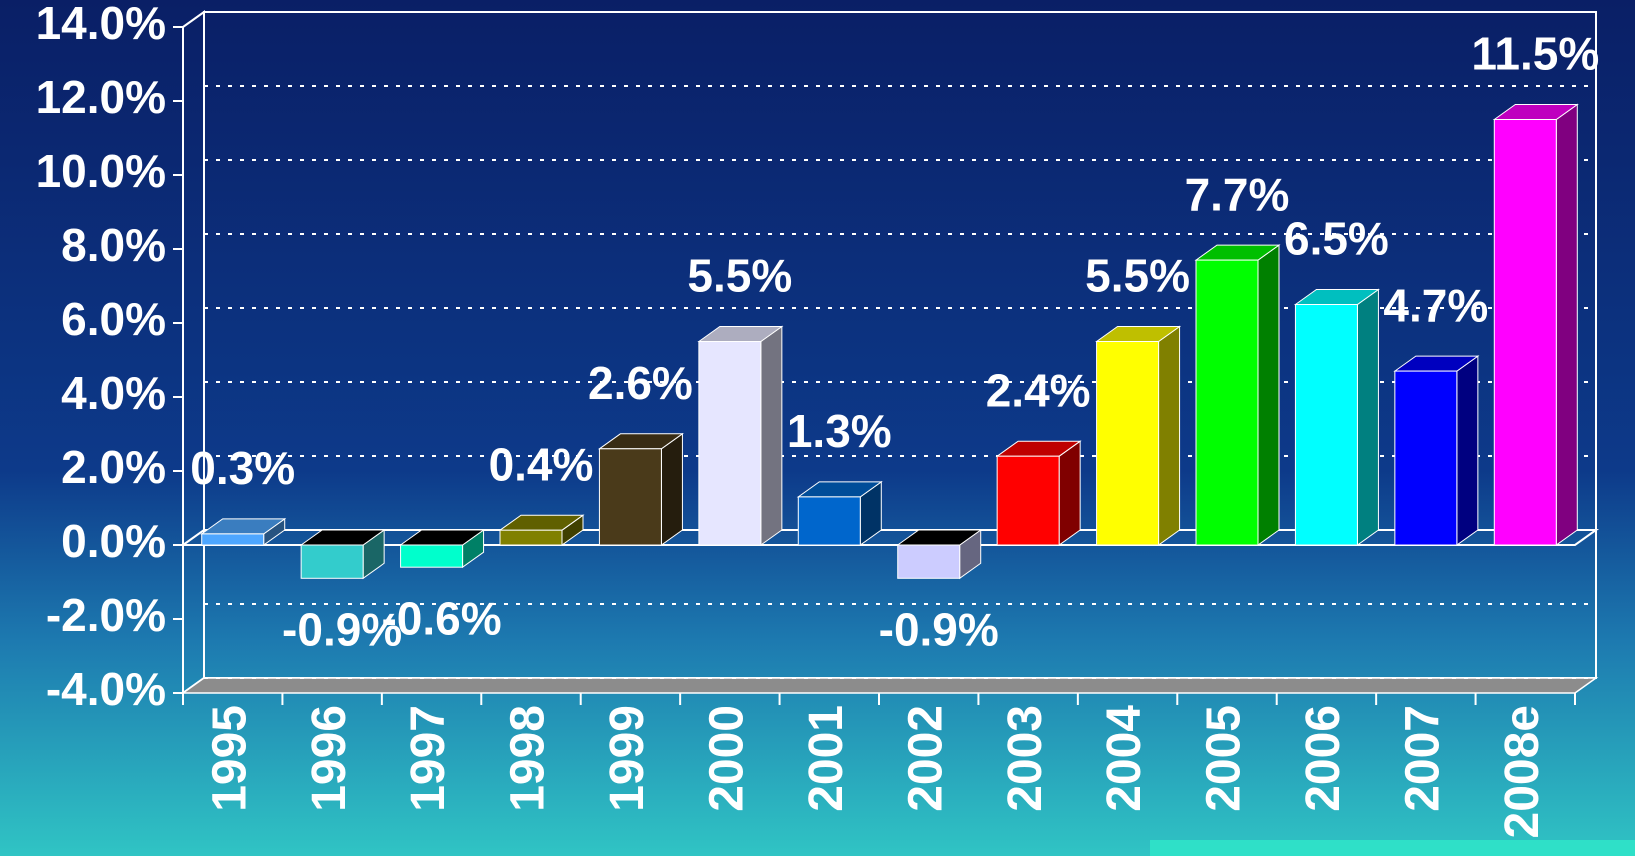 The height and width of the screenshot is (861, 1635). What do you see at coordinates (106, 689) in the screenshot?
I see `y-tick-label: -4.0%` at bounding box center [106, 689].